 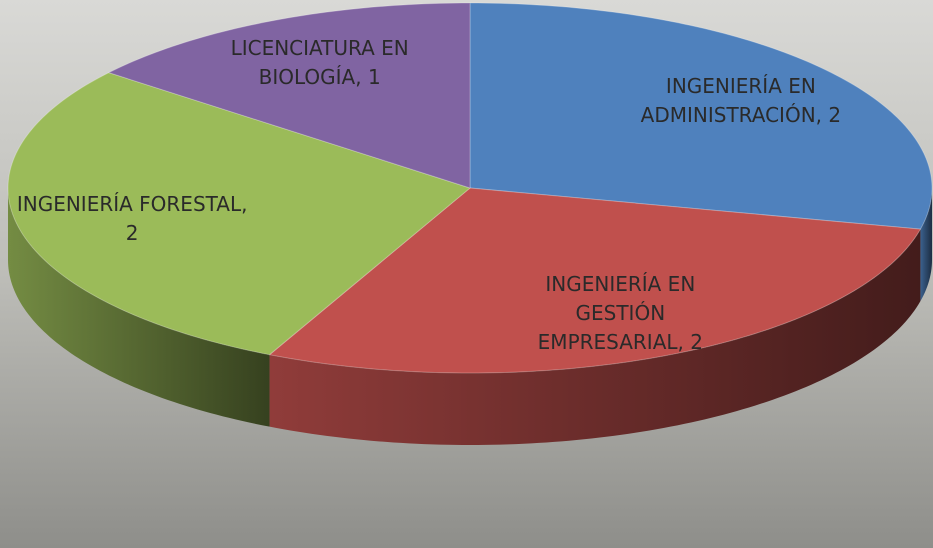 I want to click on data-label: INGENIERÍA EN ADMINISTRACIÓN, 2, so click(x=741, y=101).